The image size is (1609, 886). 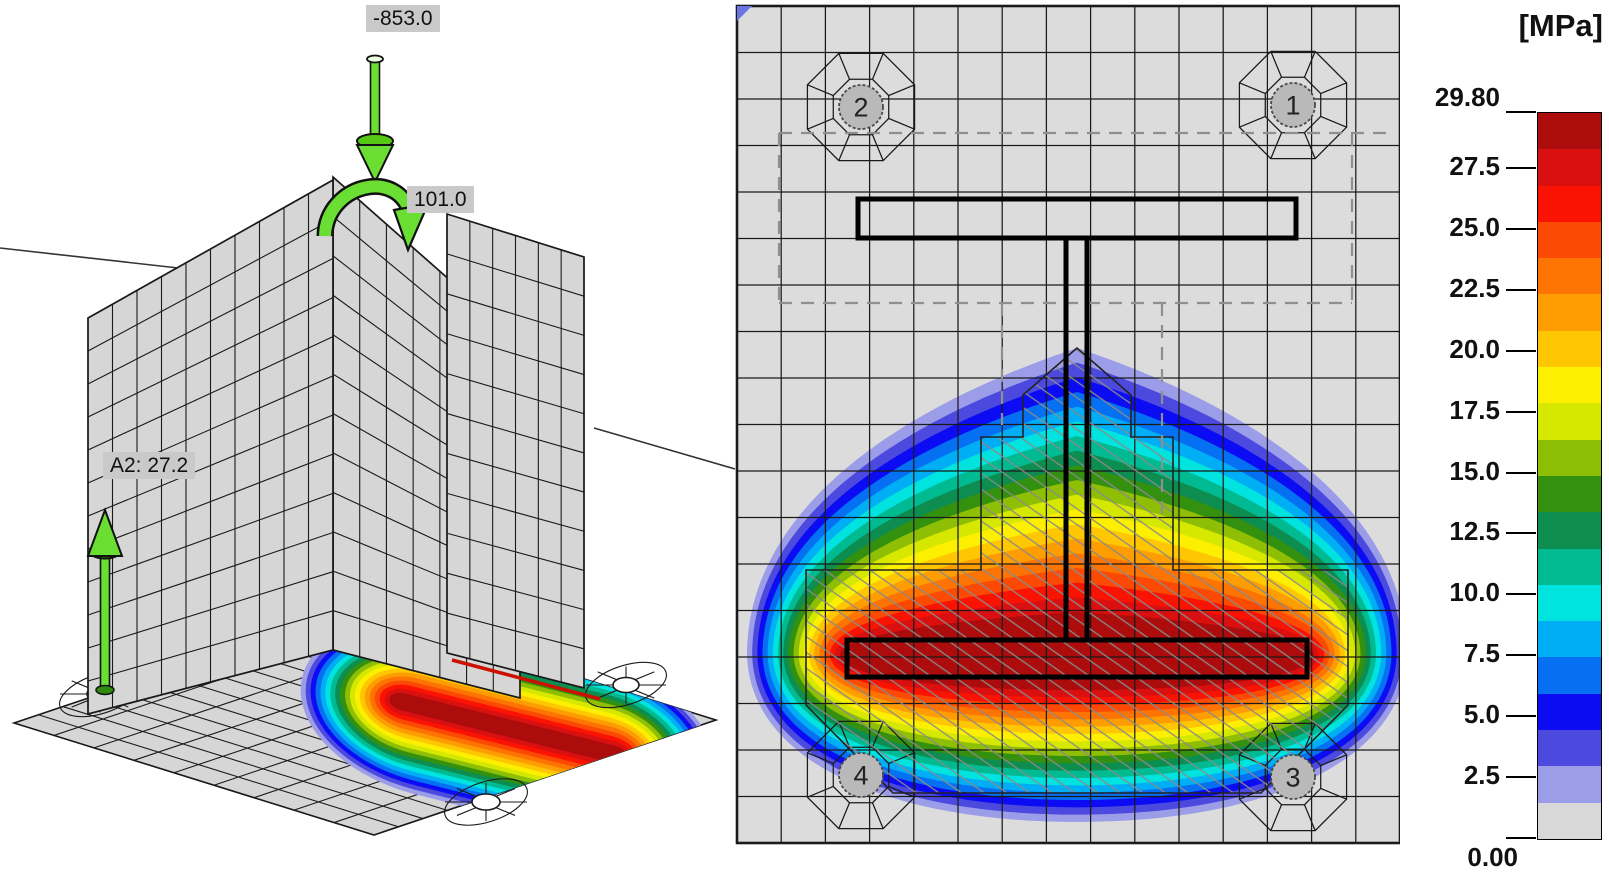 I want to click on legend-tick-label: 2.5, so click(x=1481, y=775).